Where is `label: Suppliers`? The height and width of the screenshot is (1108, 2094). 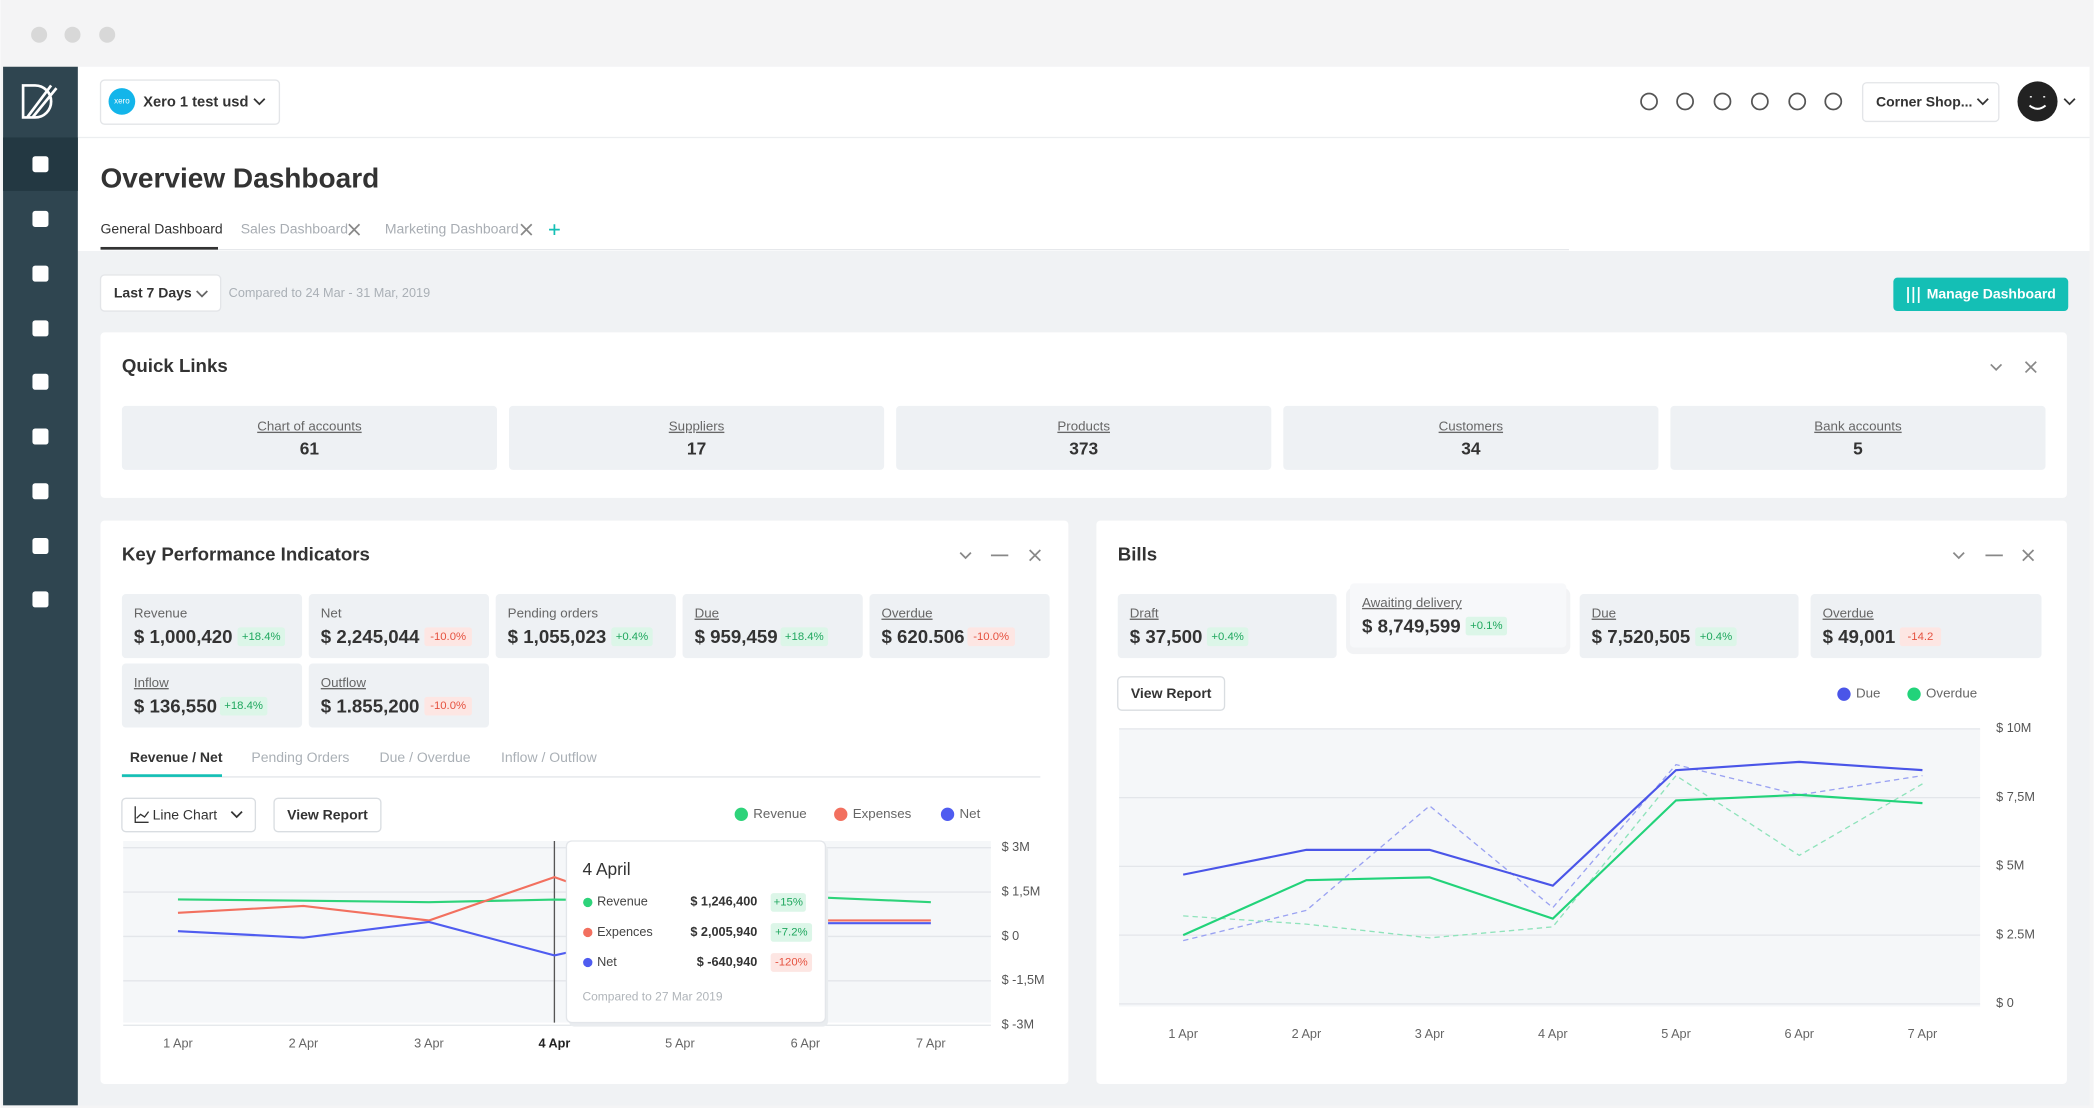
label: Suppliers is located at coordinates (697, 426).